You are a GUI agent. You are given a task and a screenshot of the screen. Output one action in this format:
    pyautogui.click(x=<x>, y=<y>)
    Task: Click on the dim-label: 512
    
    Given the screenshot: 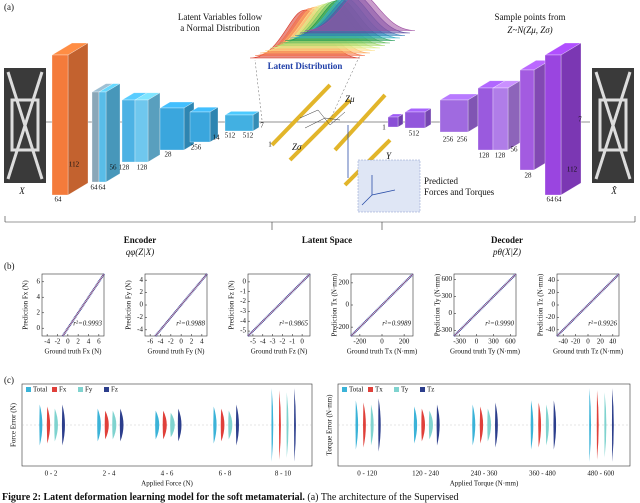 What is the action you would take?
    pyautogui.click(x=248, y=136)
    